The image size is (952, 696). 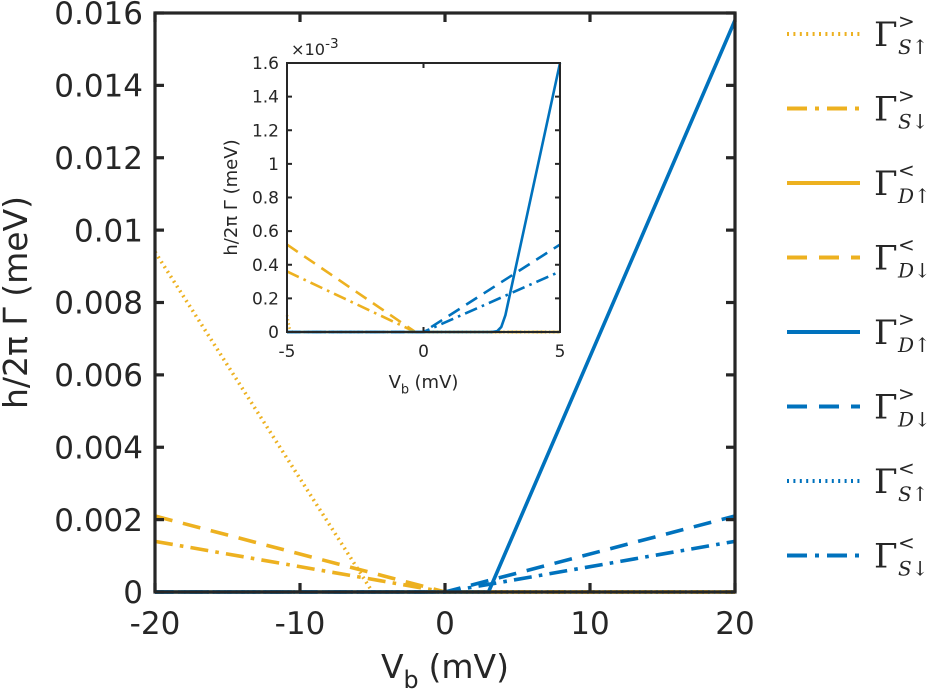 I want to click on y-tick-label: 0.014, so click(x=98, y=87).